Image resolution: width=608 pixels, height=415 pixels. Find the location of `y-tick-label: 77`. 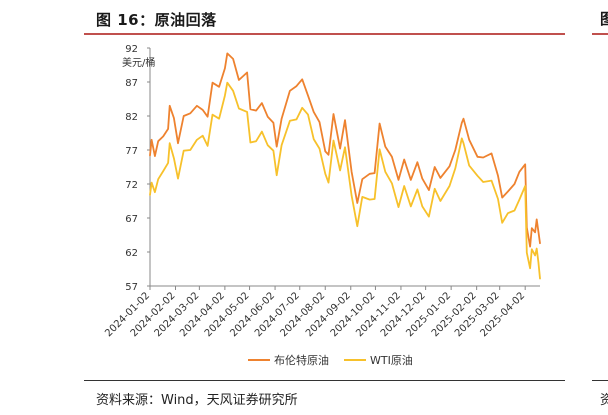

y-tick-label: 77 is located at coordinates (131, 151).